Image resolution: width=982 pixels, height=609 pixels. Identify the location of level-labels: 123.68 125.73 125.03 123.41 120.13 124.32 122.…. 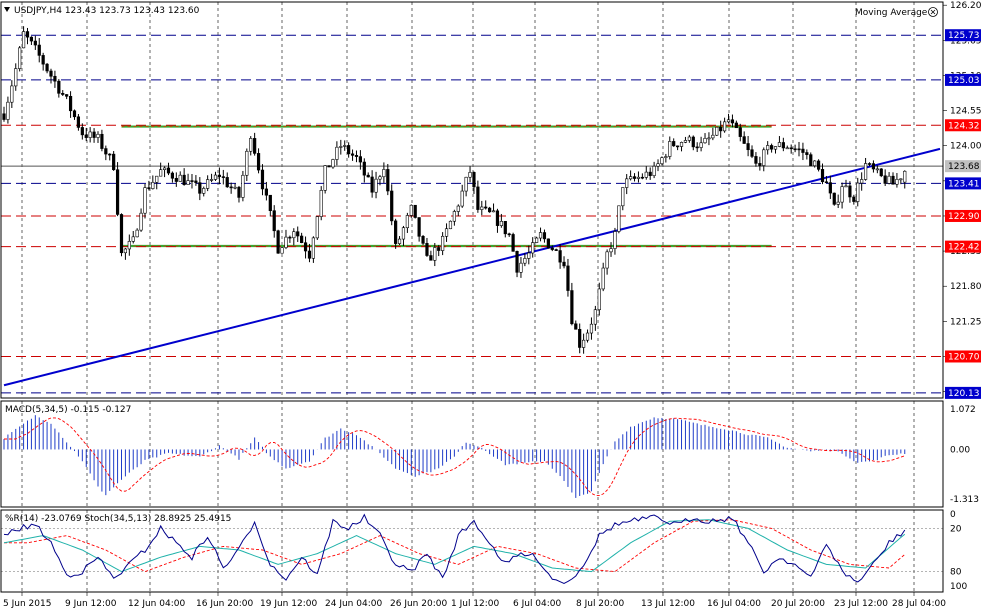
(963, 214).